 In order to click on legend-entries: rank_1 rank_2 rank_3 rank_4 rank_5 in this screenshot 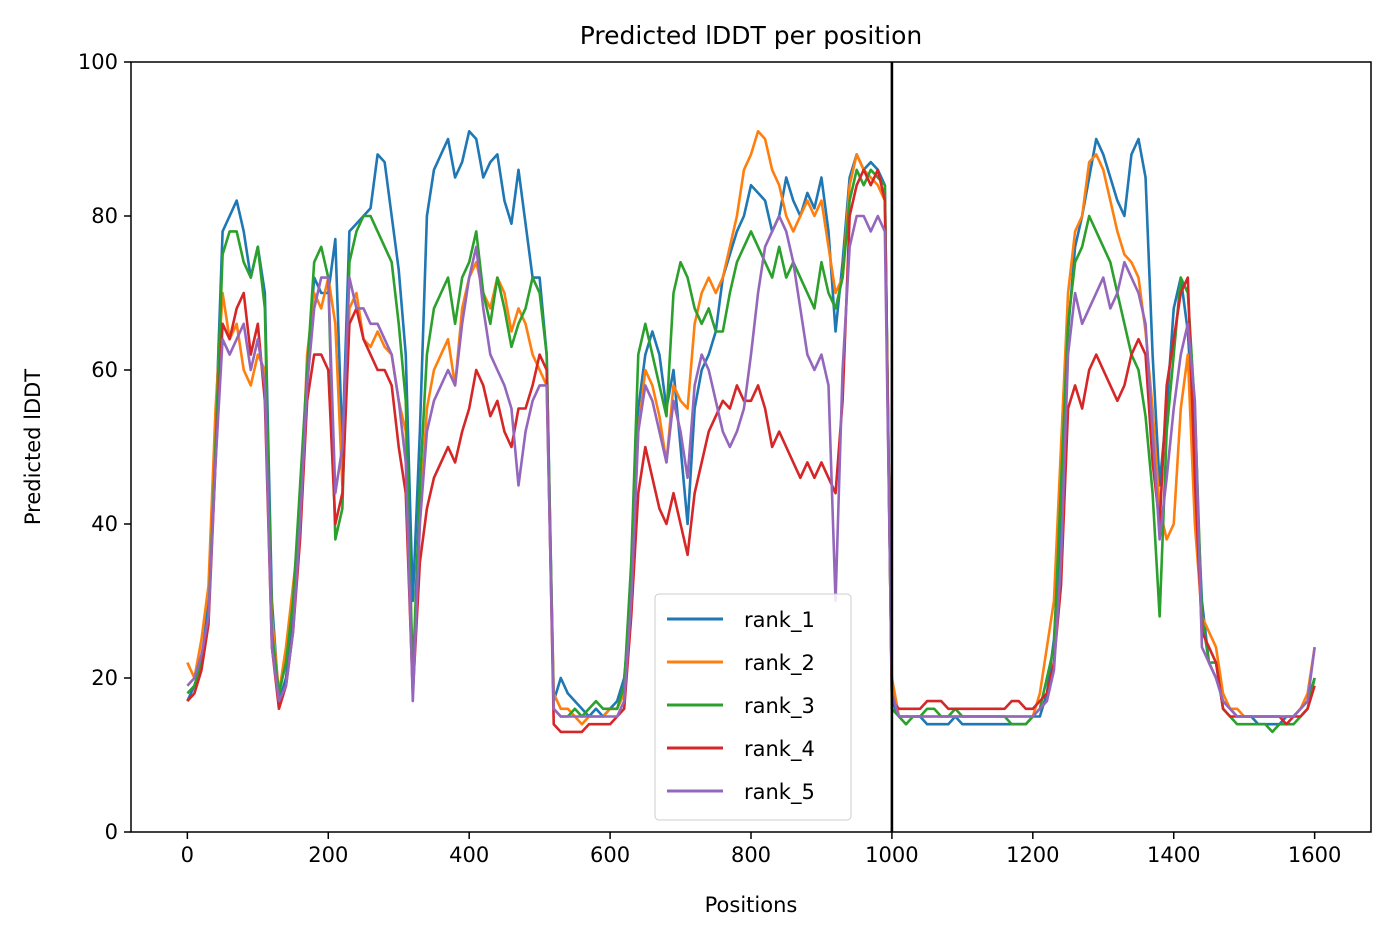, I will do `click(741, 706)`.